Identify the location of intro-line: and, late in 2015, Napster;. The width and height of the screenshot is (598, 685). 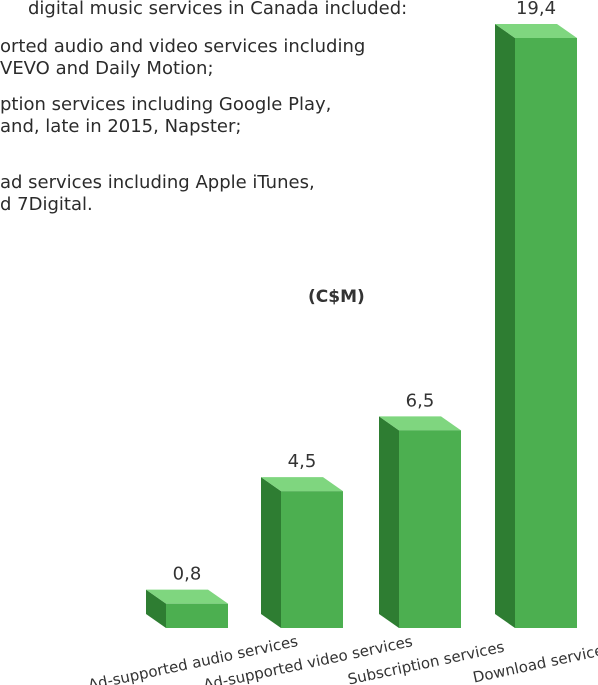
(121, 126).